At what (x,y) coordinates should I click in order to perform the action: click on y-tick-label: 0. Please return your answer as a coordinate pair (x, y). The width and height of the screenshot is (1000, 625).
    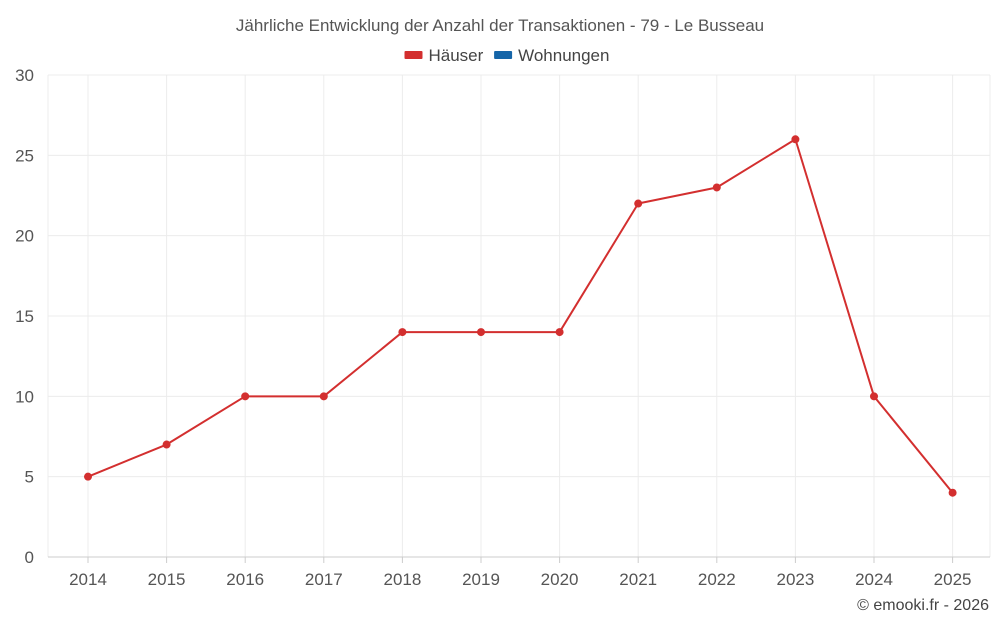
    Looking at the image, I should click on (29, 557).